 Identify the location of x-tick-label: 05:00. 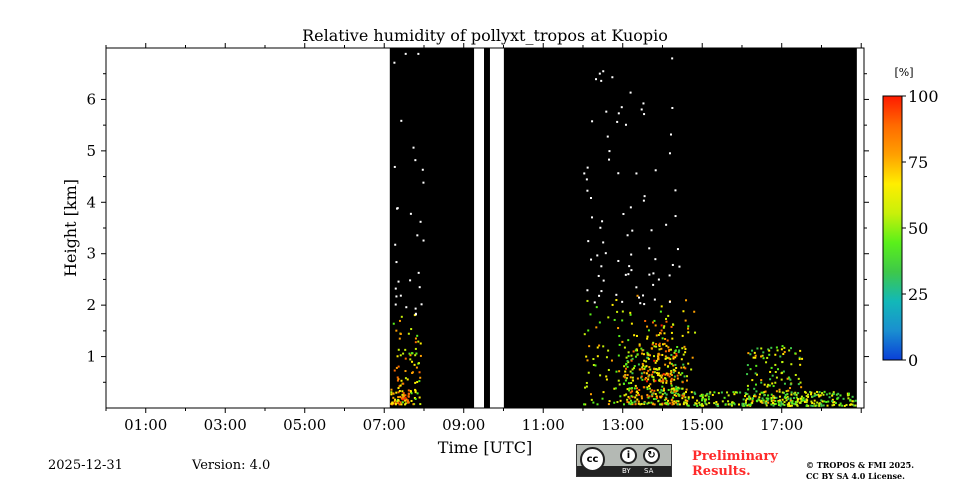
(304, 425).